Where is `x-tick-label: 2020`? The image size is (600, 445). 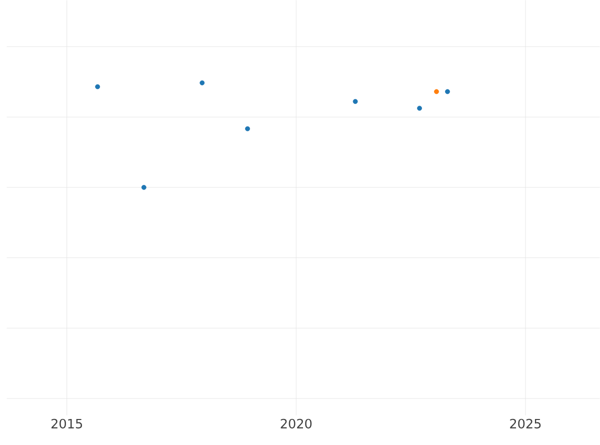 x-tick-label: 2020 is located at coordinates (296, 423).